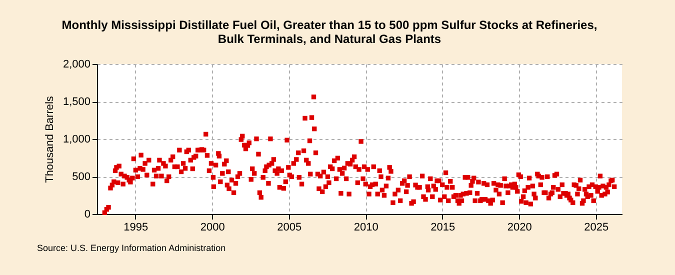  I want to click on y-tick-label: 0, so click(87, 214).